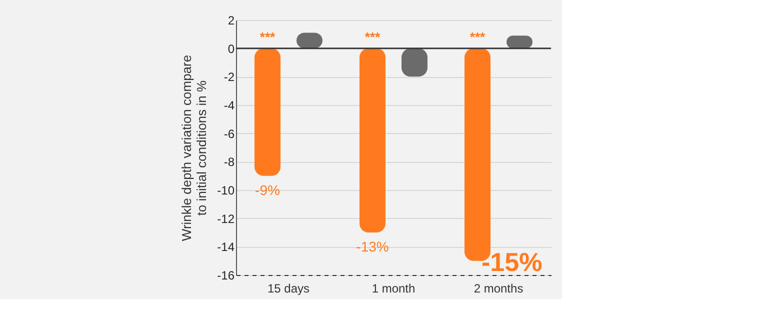 The width and height of the screenshot is (768, 312). Describe the element at coordinates (231, 21) in the screenshot. I see `y-tick-label: 2` at that location.